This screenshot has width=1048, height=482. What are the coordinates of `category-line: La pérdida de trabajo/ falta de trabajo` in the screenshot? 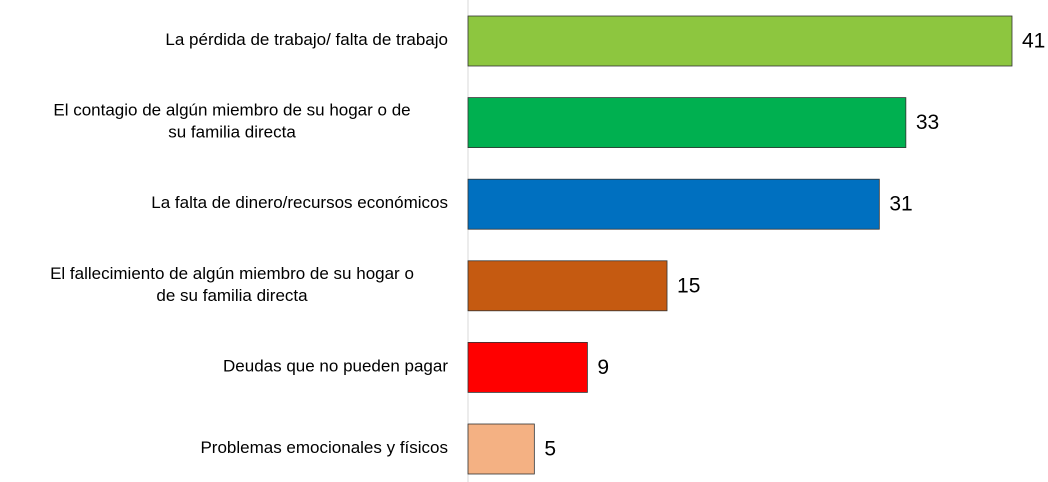 It's located at (306, 39).